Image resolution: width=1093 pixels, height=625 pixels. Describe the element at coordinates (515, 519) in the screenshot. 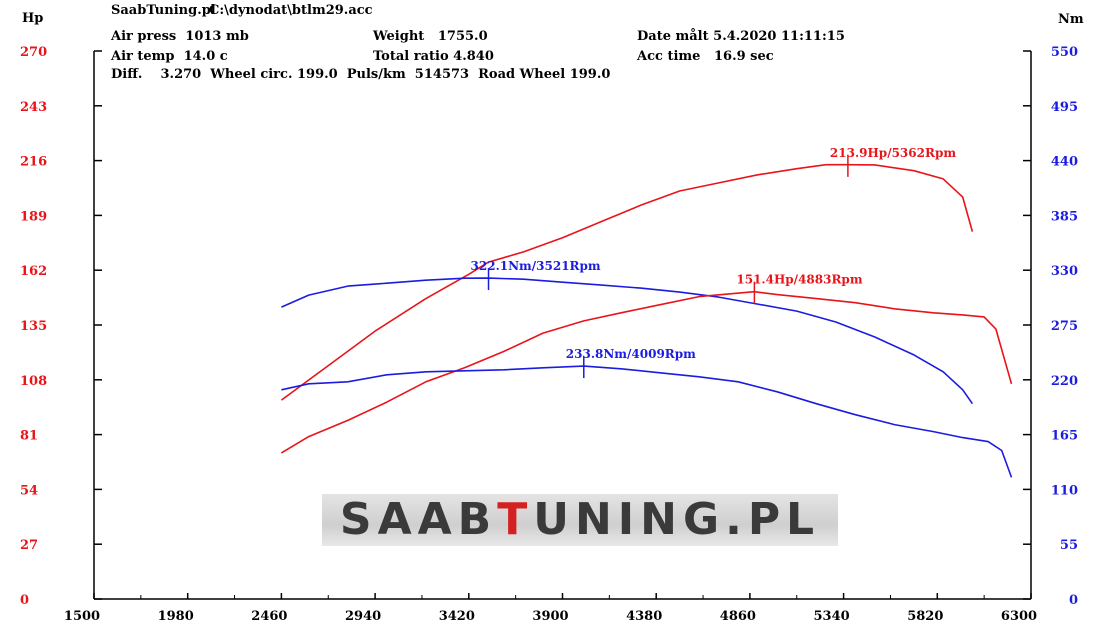

I see `logo-text-t: T` at that location.